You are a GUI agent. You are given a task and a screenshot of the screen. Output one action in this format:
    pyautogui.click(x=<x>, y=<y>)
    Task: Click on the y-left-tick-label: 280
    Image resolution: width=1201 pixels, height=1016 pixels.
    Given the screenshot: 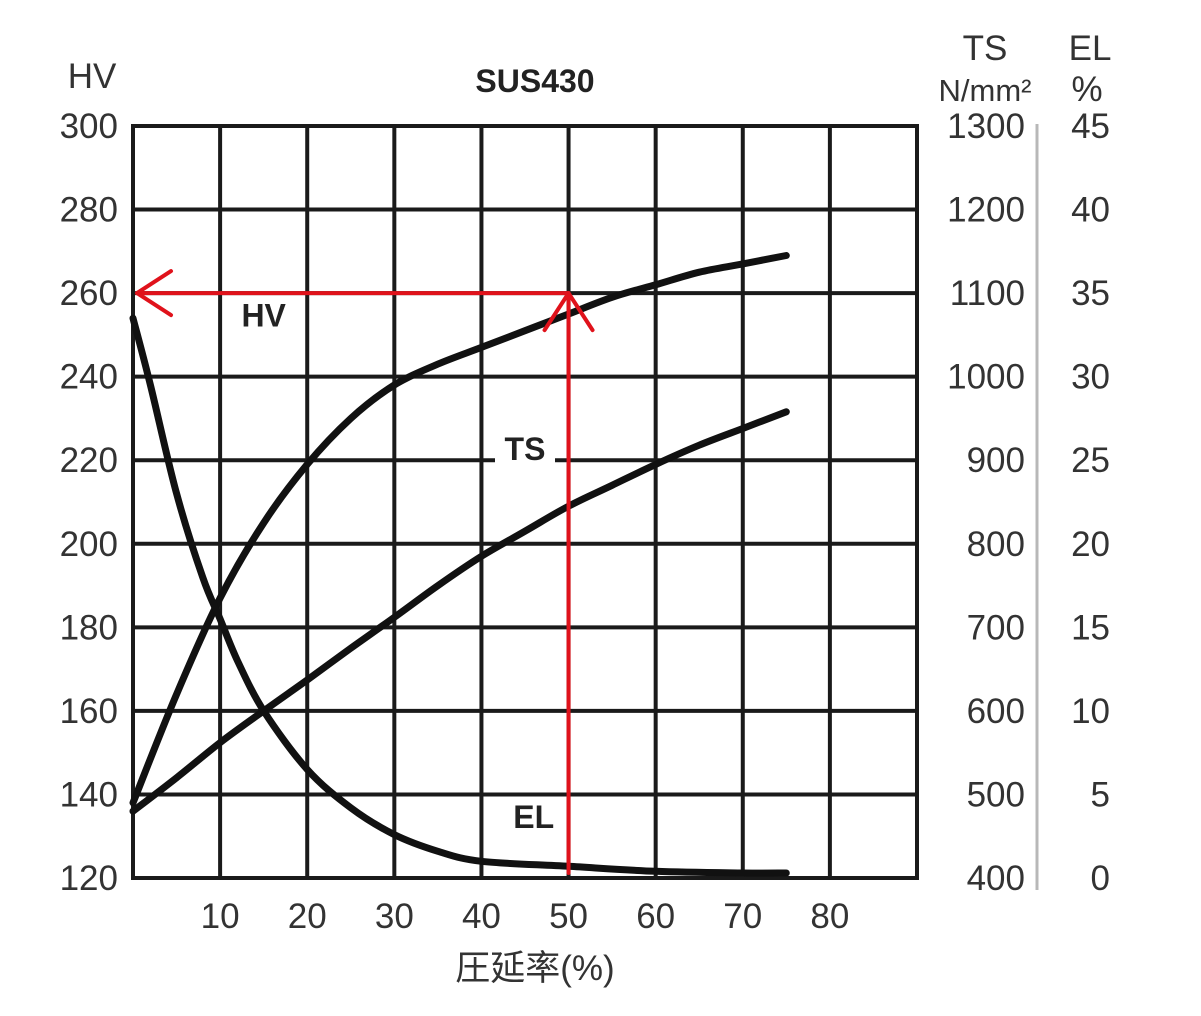 What is the action you would take?
    pyautogui.click(x=89, y=210)
    